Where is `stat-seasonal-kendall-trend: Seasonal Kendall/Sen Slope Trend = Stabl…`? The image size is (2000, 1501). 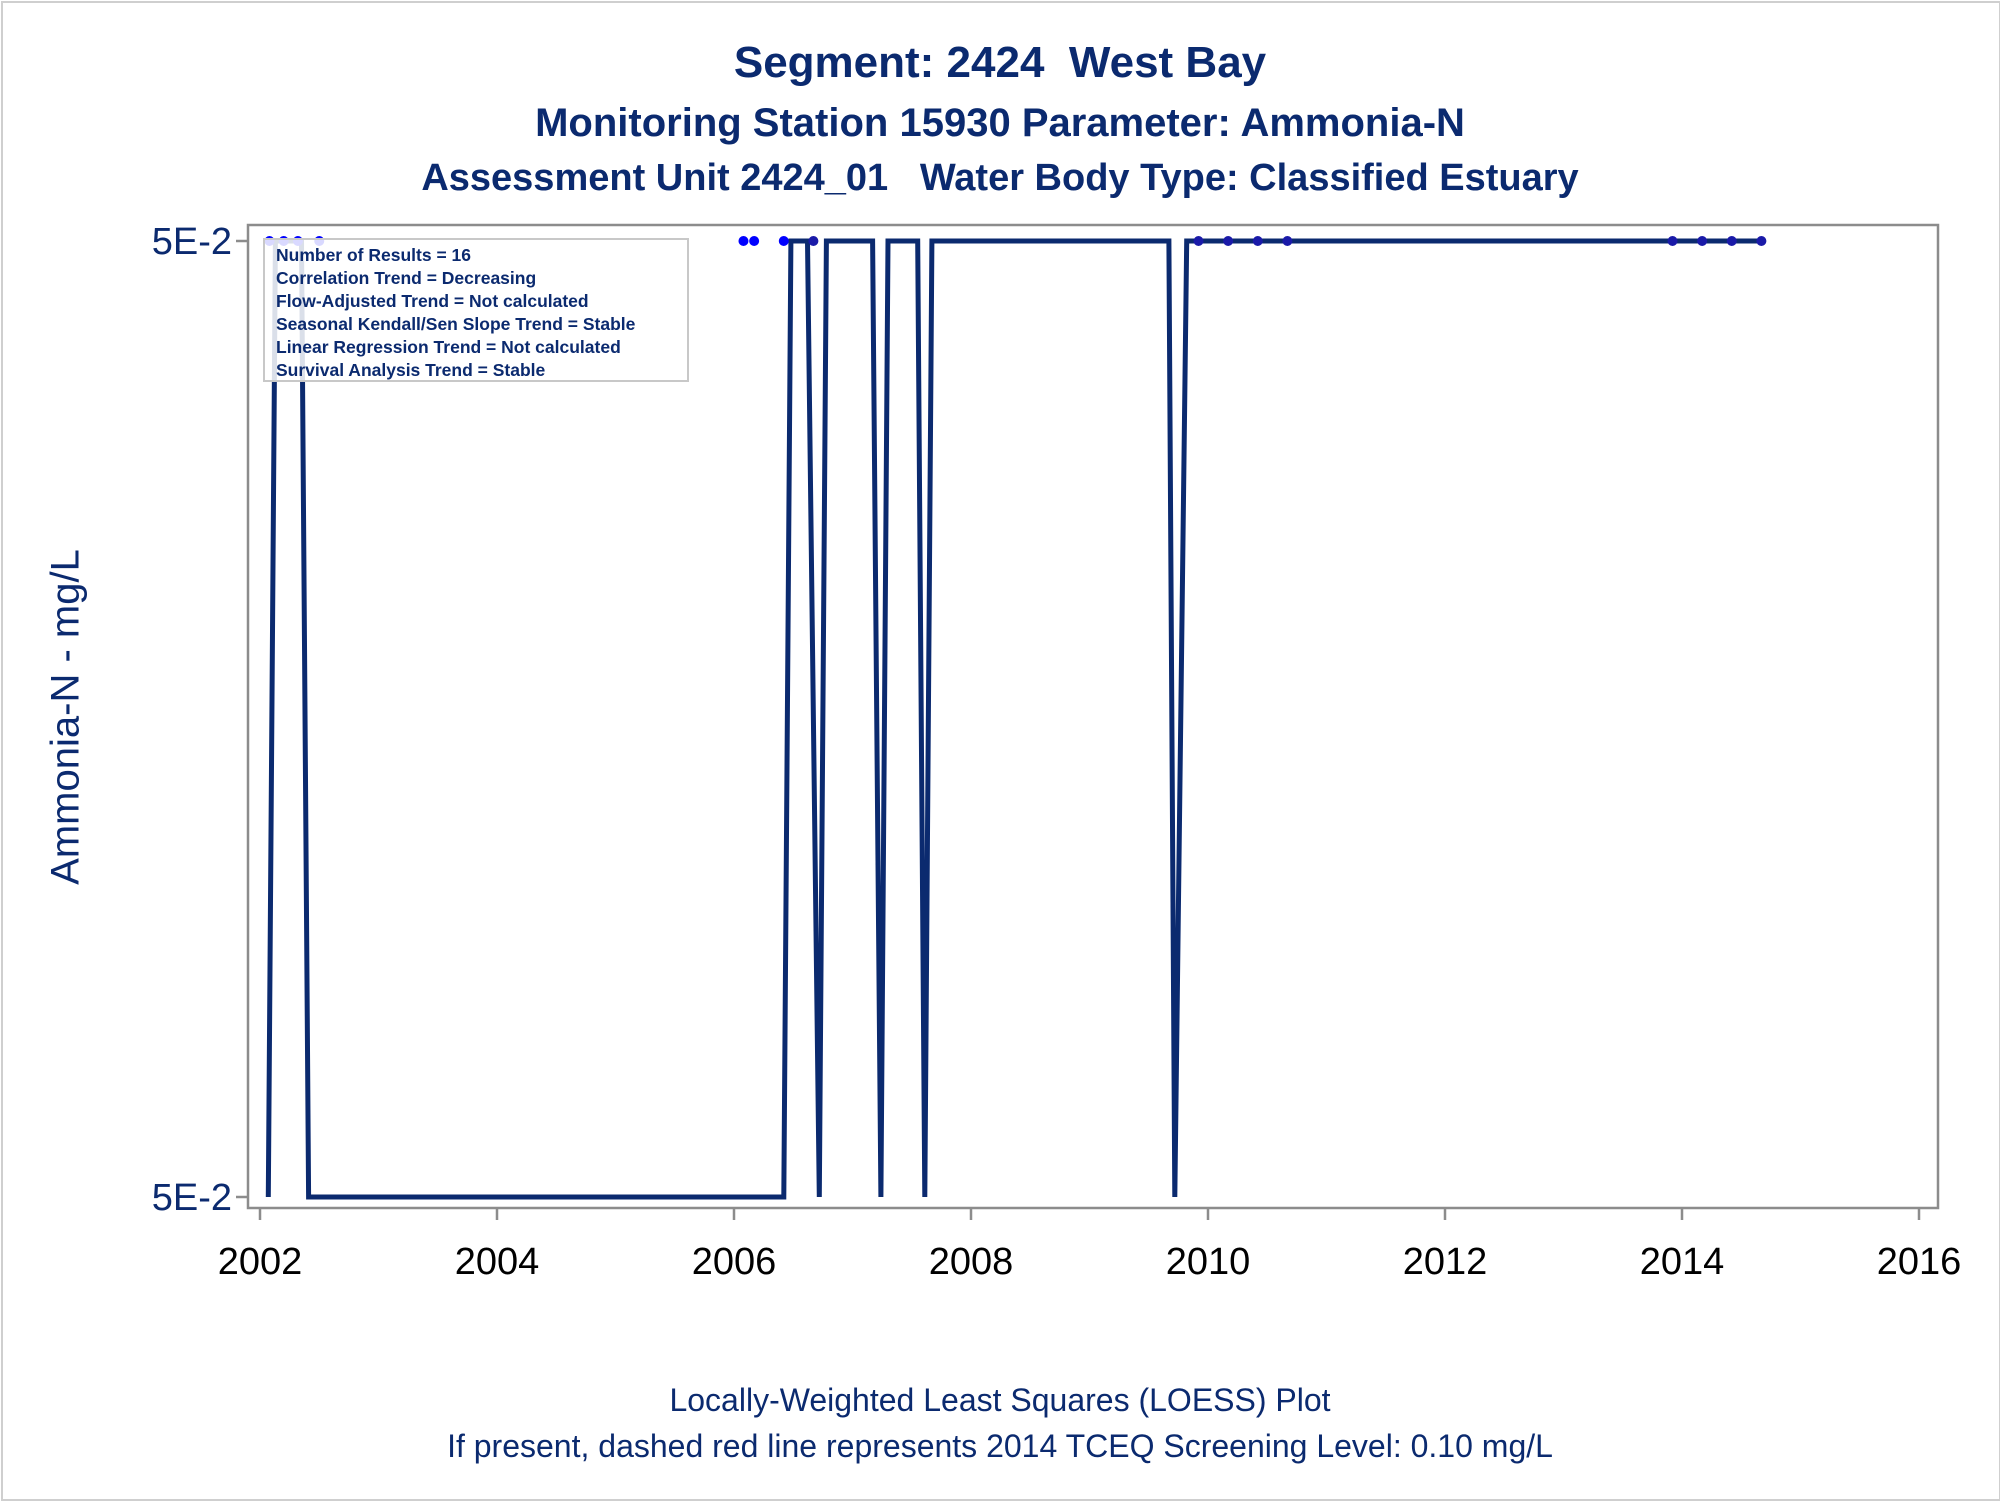
stat-seasonal-kendall-trend: Seasonal Kendall/Sen Slope Trend = Stabl… is located at coordinates (456, 324).